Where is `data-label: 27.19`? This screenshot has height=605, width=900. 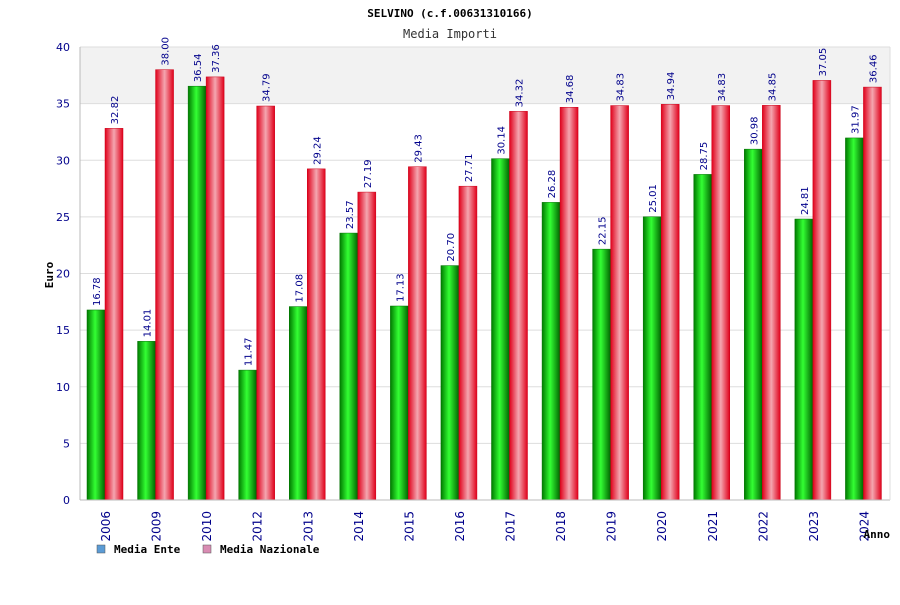 data-label: 27.19 is located at coordinates (368, 173).